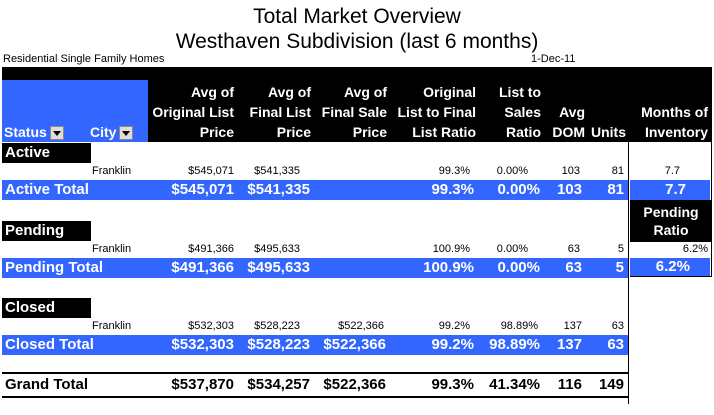 This screenshot has height=415, width=714. I want to click on active-total-sales-ratio: 0.00%, so click(518, 189).